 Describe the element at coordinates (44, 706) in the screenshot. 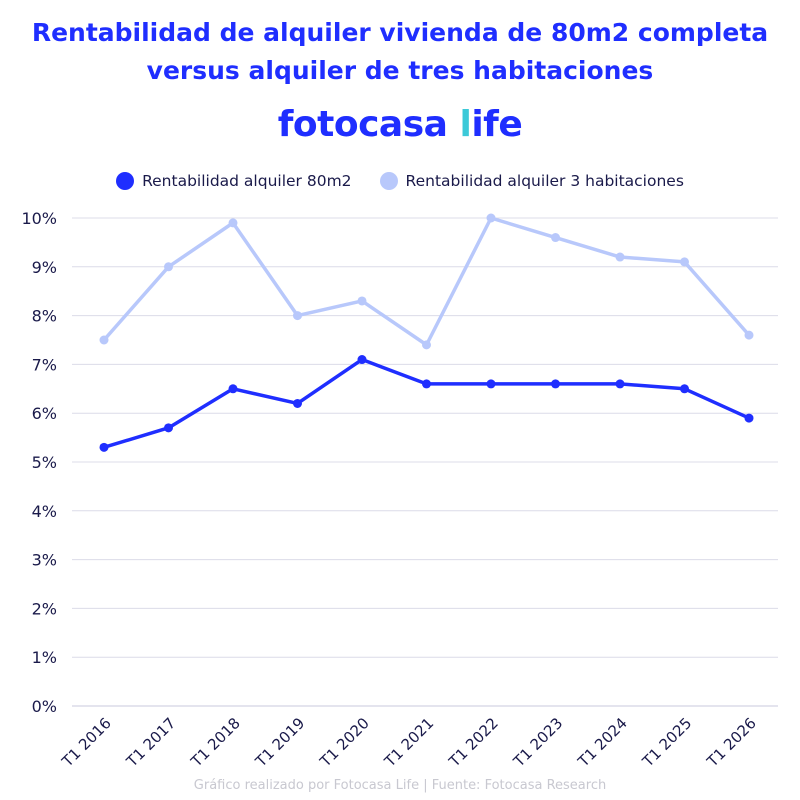

I see `y-tick-label: 0%` at that location.